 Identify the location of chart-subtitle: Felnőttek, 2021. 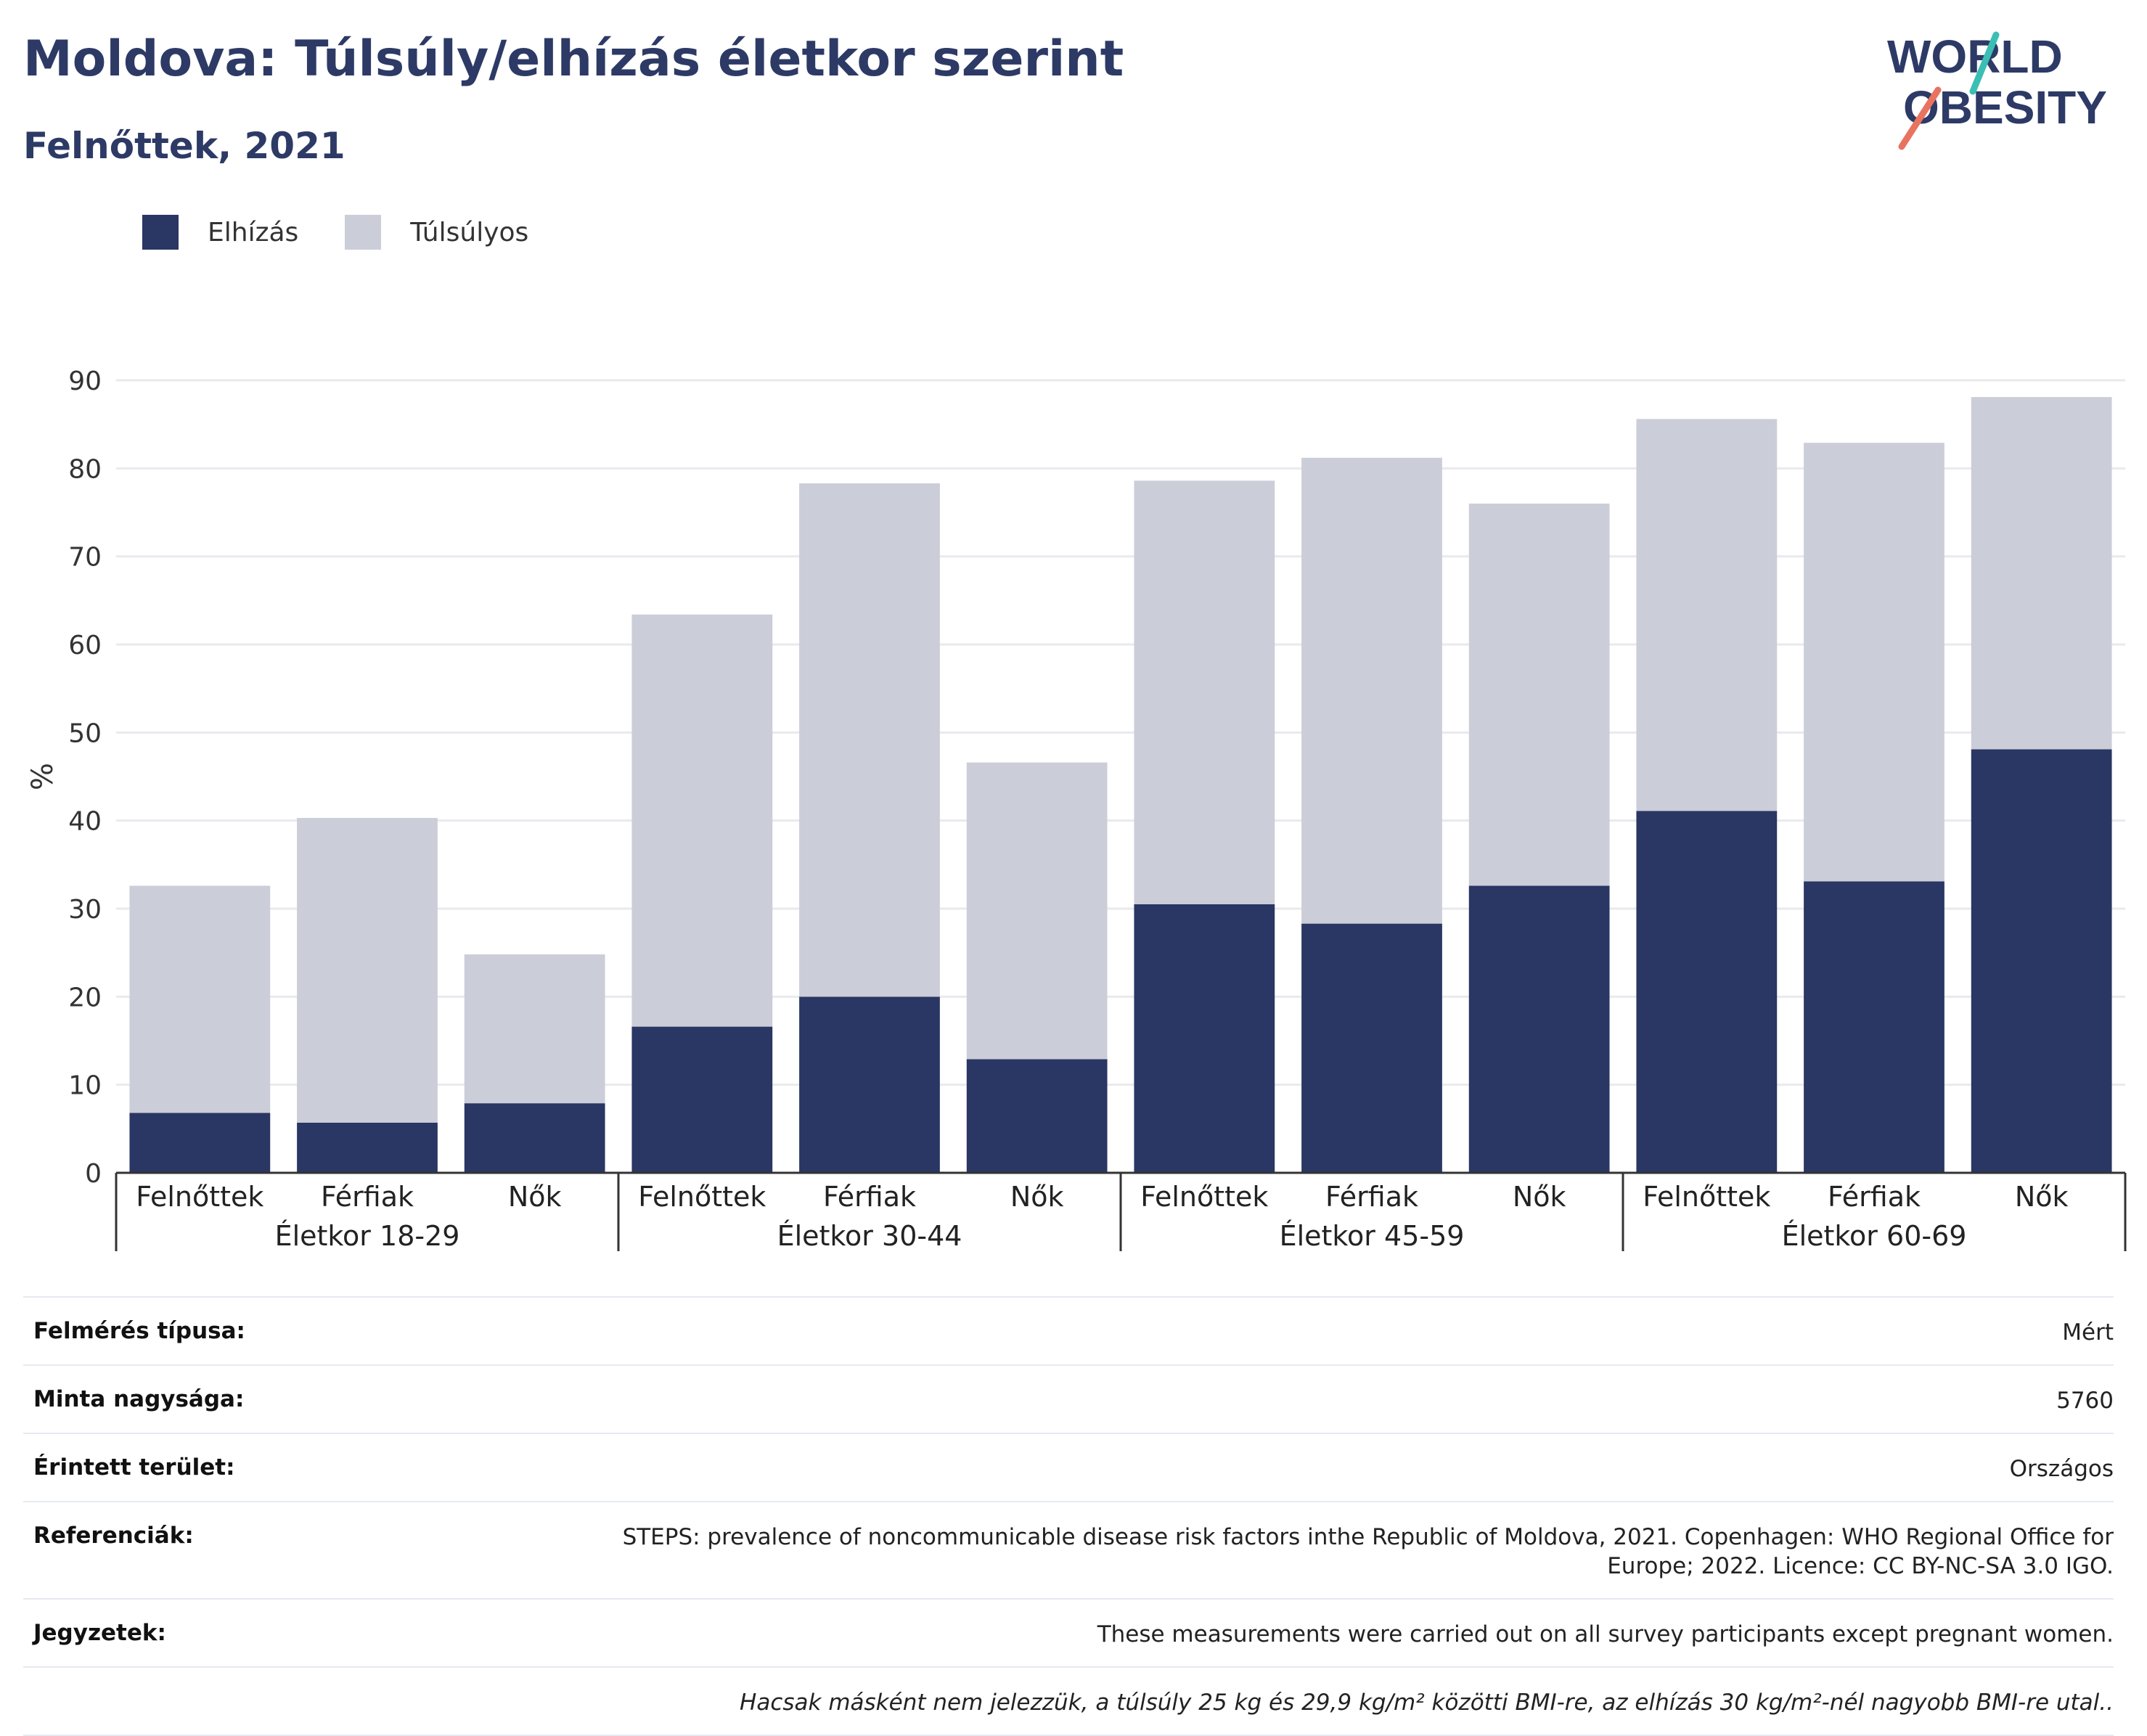
(184, 146).